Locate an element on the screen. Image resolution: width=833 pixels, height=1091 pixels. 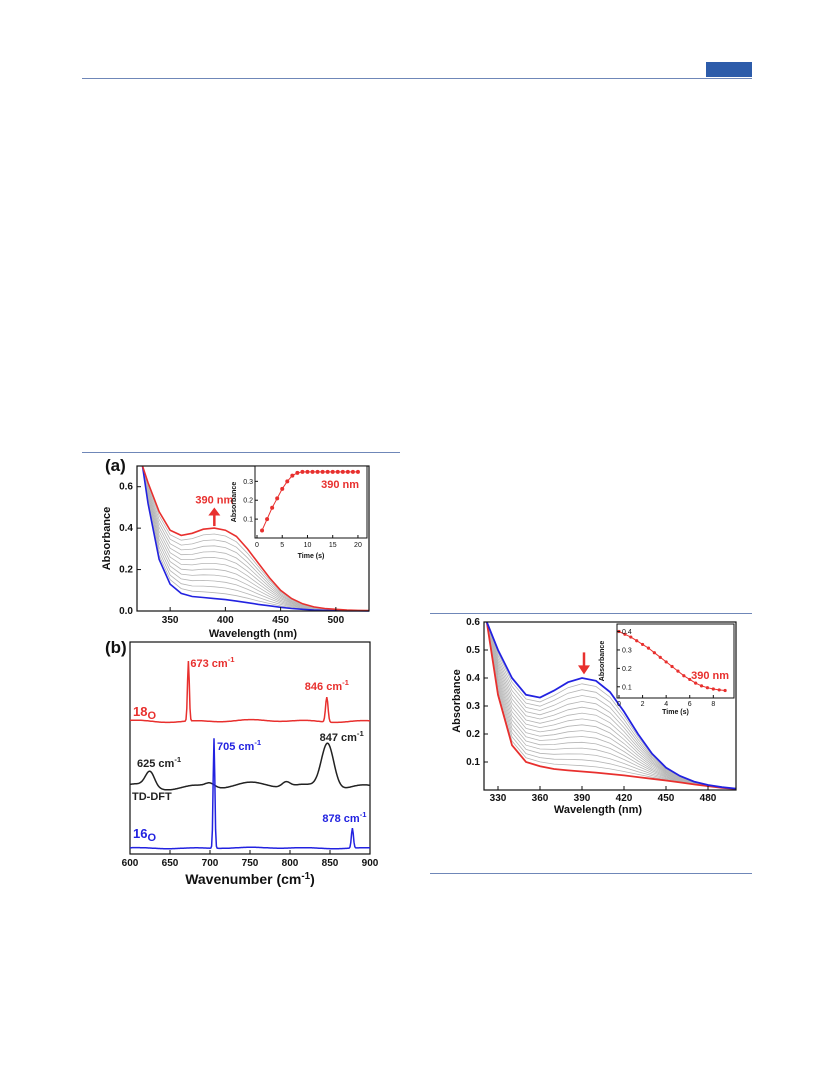
header-badge is located at coordinates (729, 69).